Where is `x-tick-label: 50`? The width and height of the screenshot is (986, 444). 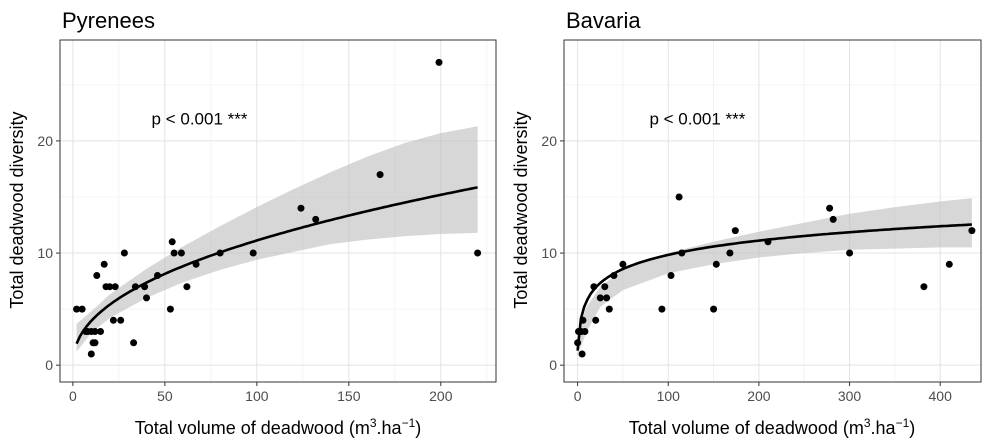
x-tick-label: 50 is located at coordinates (165, 396).